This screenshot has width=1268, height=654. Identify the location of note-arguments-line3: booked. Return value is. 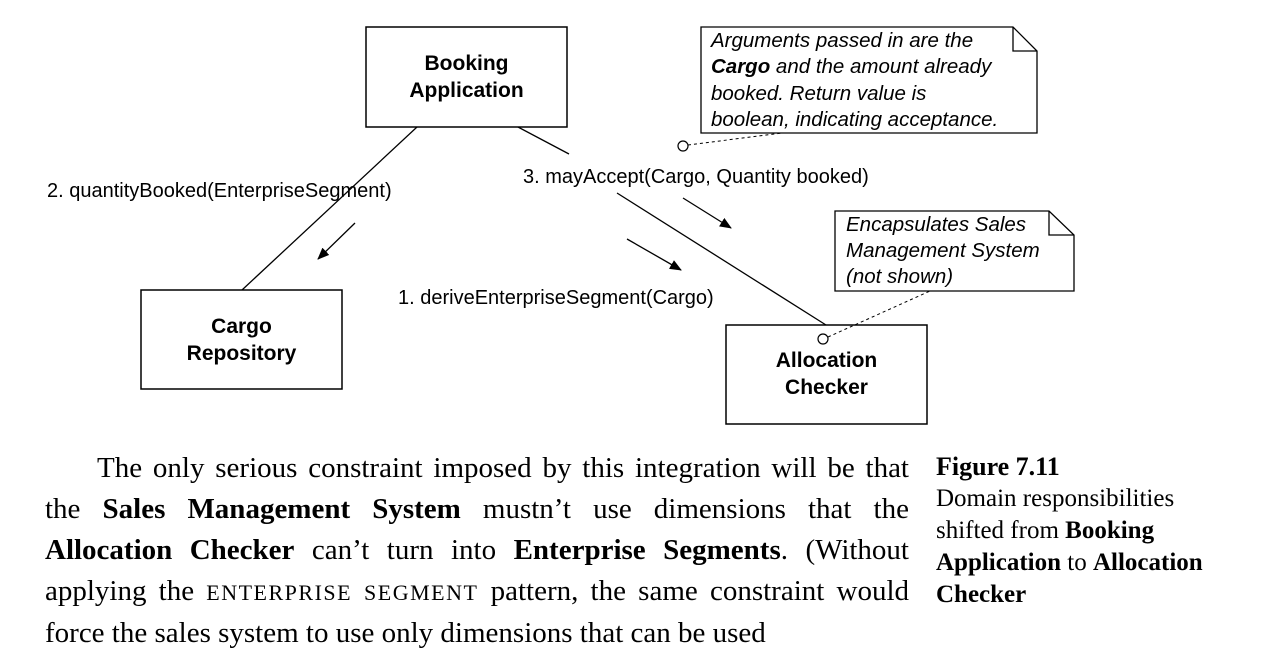
(818, 93).